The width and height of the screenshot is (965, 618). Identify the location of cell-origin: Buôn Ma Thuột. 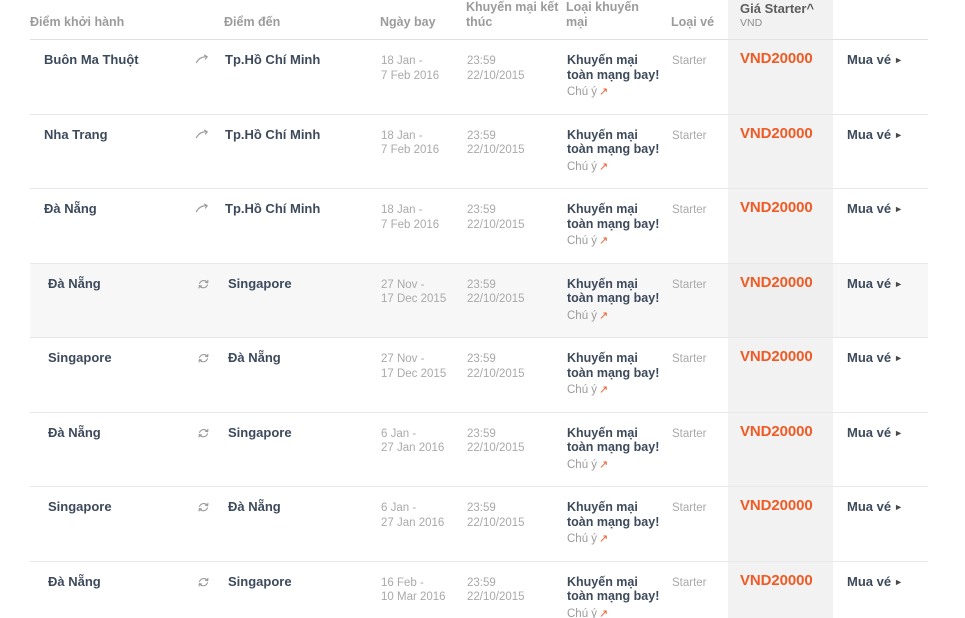
(106, 77).